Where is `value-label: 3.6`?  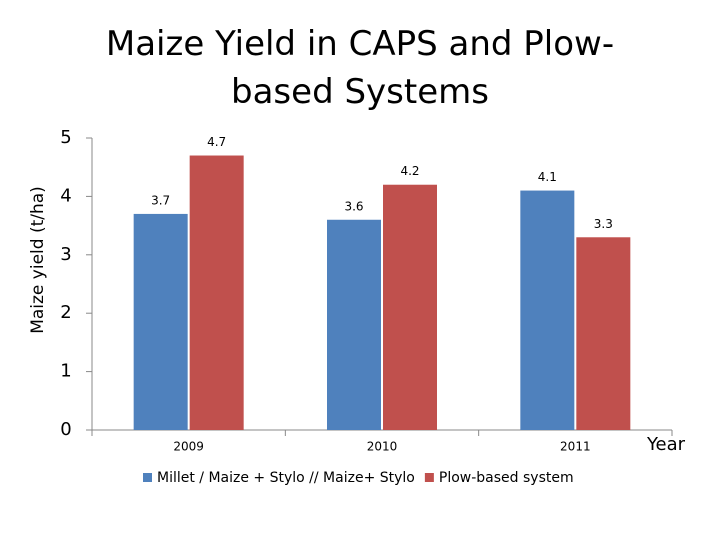 value-label: 3.6 is located at coordinates (353, 206).